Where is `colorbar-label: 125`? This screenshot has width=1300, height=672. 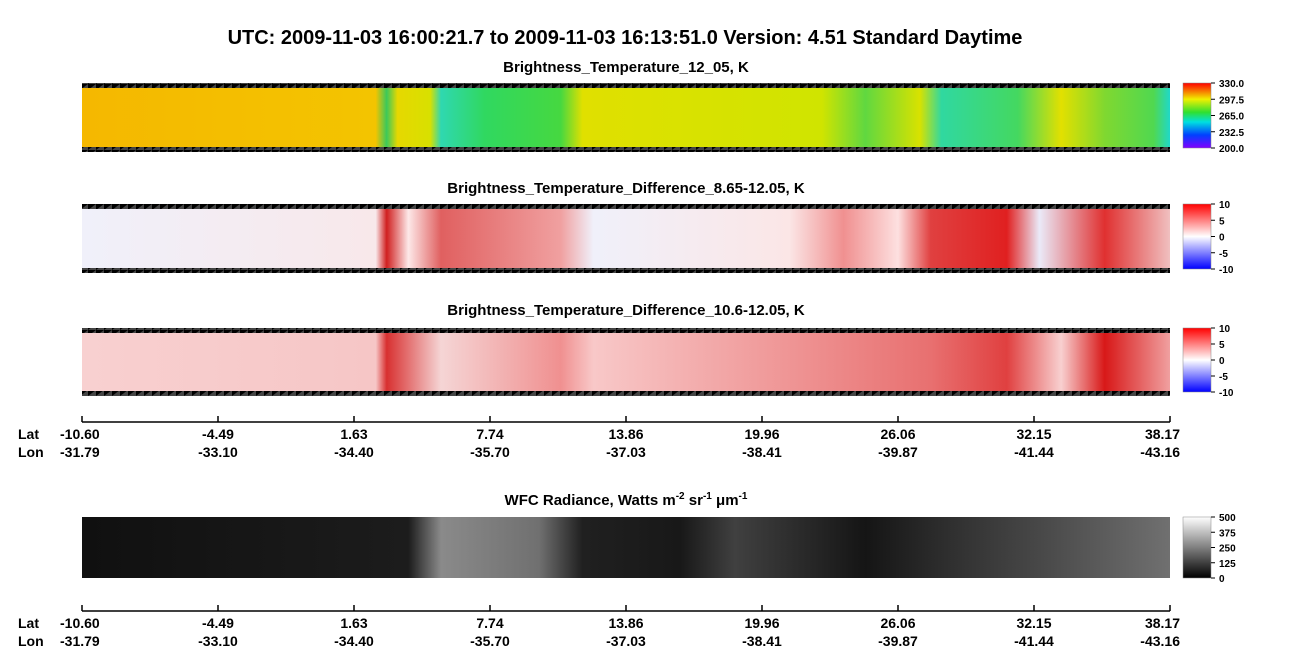
colorbar-label: 125 is located at coordinates (1227, 564).